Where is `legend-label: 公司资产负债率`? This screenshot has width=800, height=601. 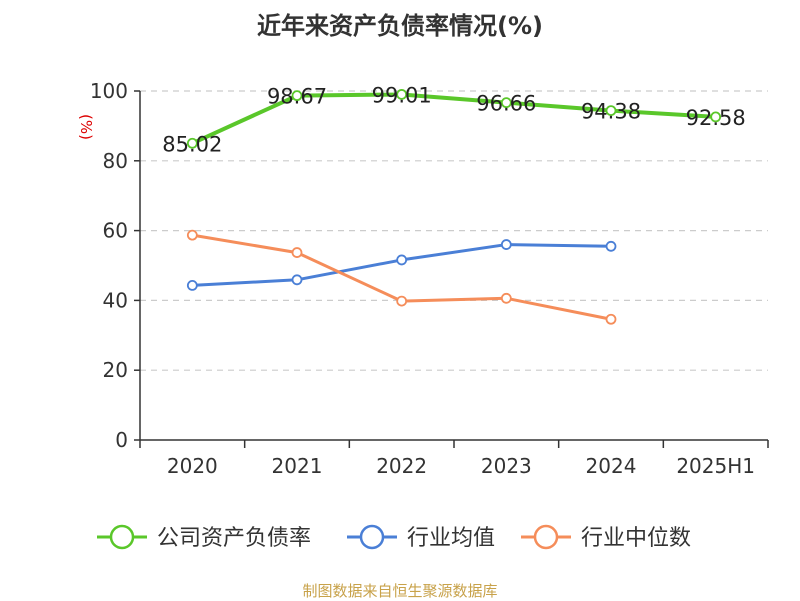 legend-label: 公司资产负债率 is located at coordinates (234, 538).